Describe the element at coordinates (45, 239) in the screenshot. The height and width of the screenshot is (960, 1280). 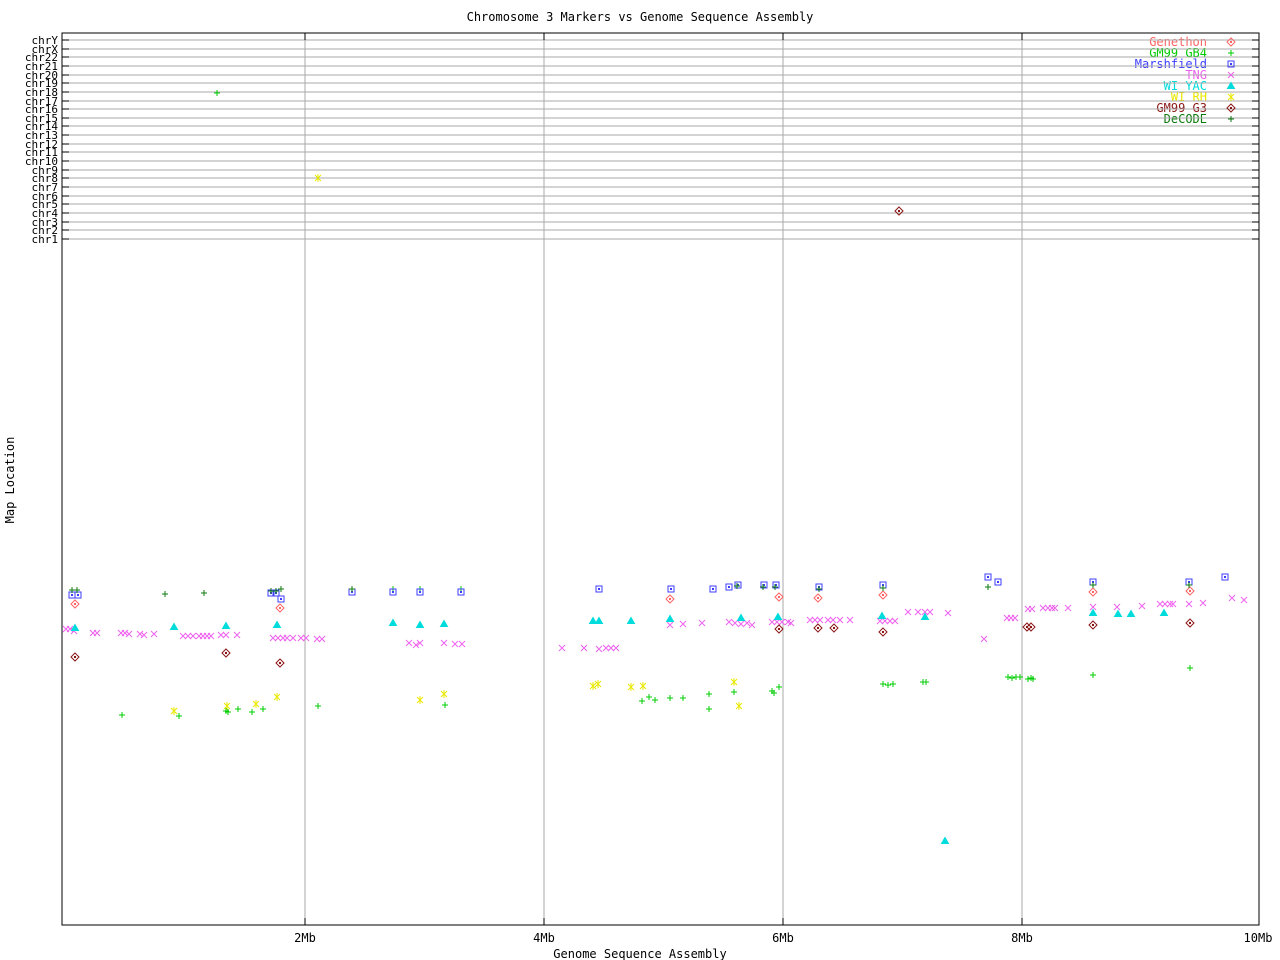
I see `y-tick-label-chr1: chr1` at that location.